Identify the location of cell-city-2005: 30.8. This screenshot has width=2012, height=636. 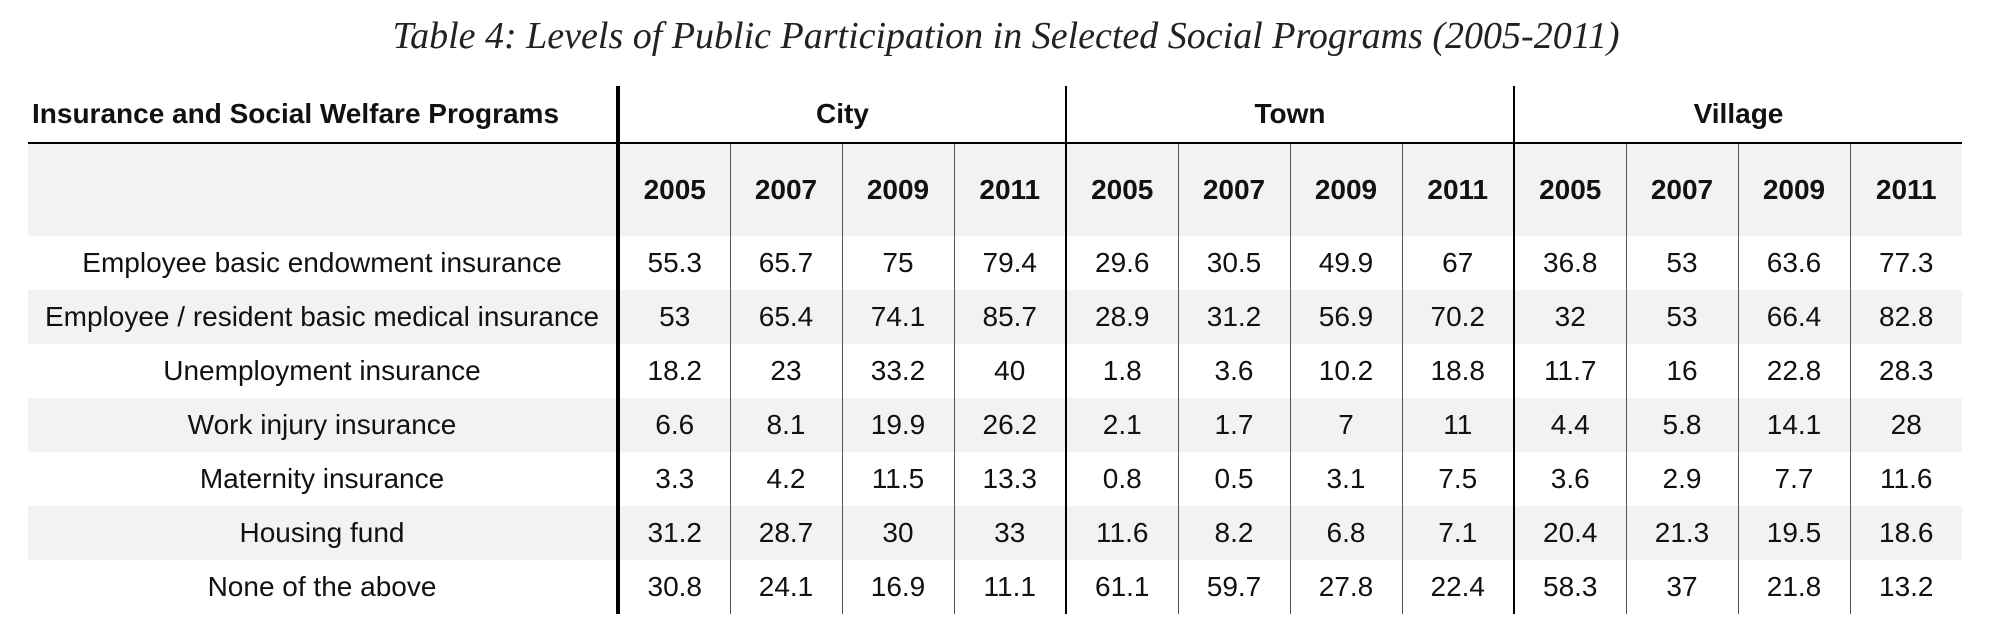
(674, 587).